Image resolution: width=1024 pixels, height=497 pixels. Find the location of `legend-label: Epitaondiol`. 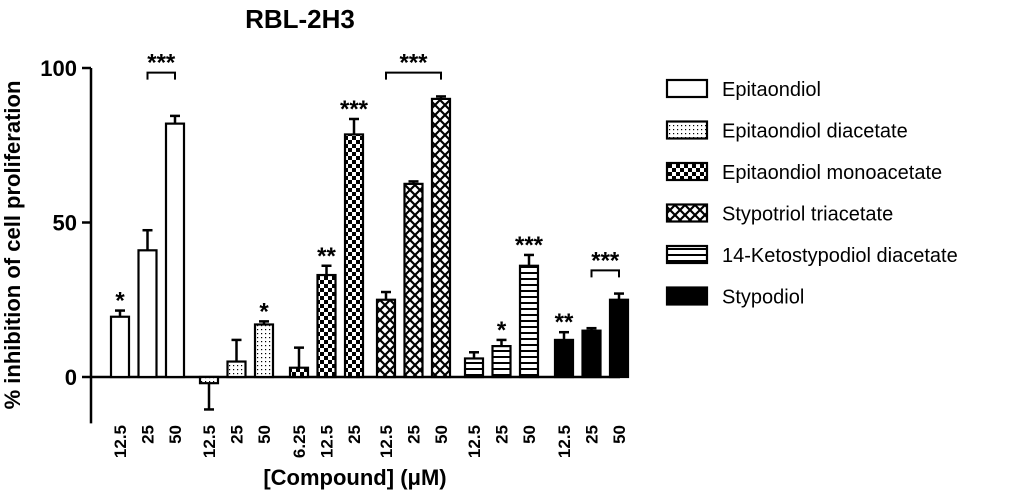

legend-label: Epitaondiol is located at coordinates (771, 90).